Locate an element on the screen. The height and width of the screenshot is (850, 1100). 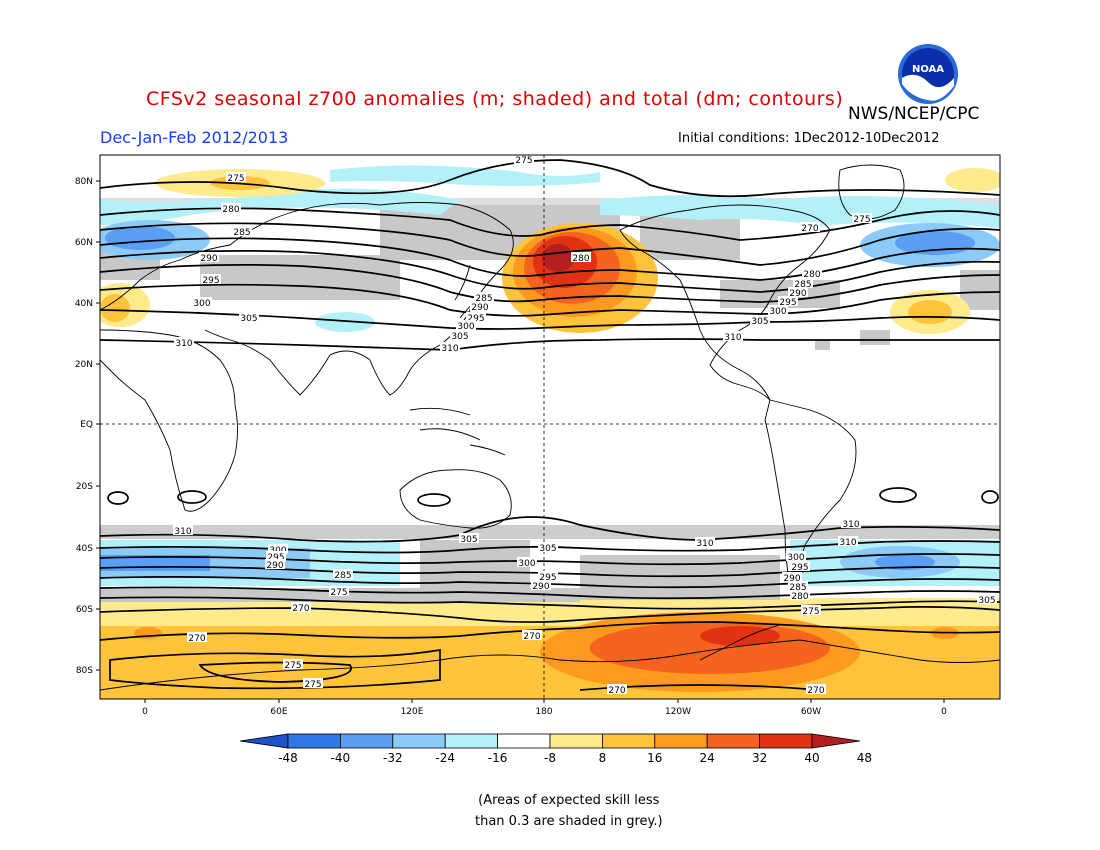
lat-tick-label: 80S is located at coordinates (84, 671).